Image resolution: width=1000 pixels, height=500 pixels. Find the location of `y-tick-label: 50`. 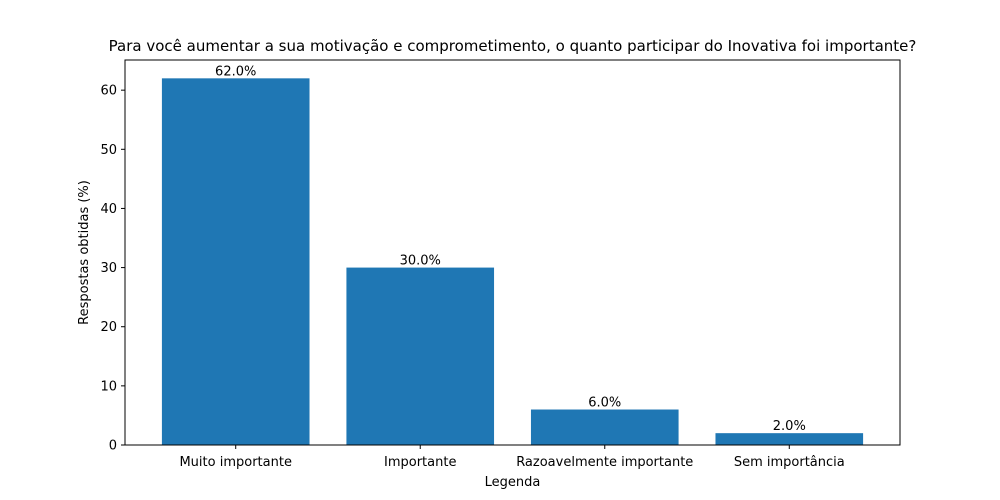

y-tick-label: 50 is located at coordinates (108, 150).